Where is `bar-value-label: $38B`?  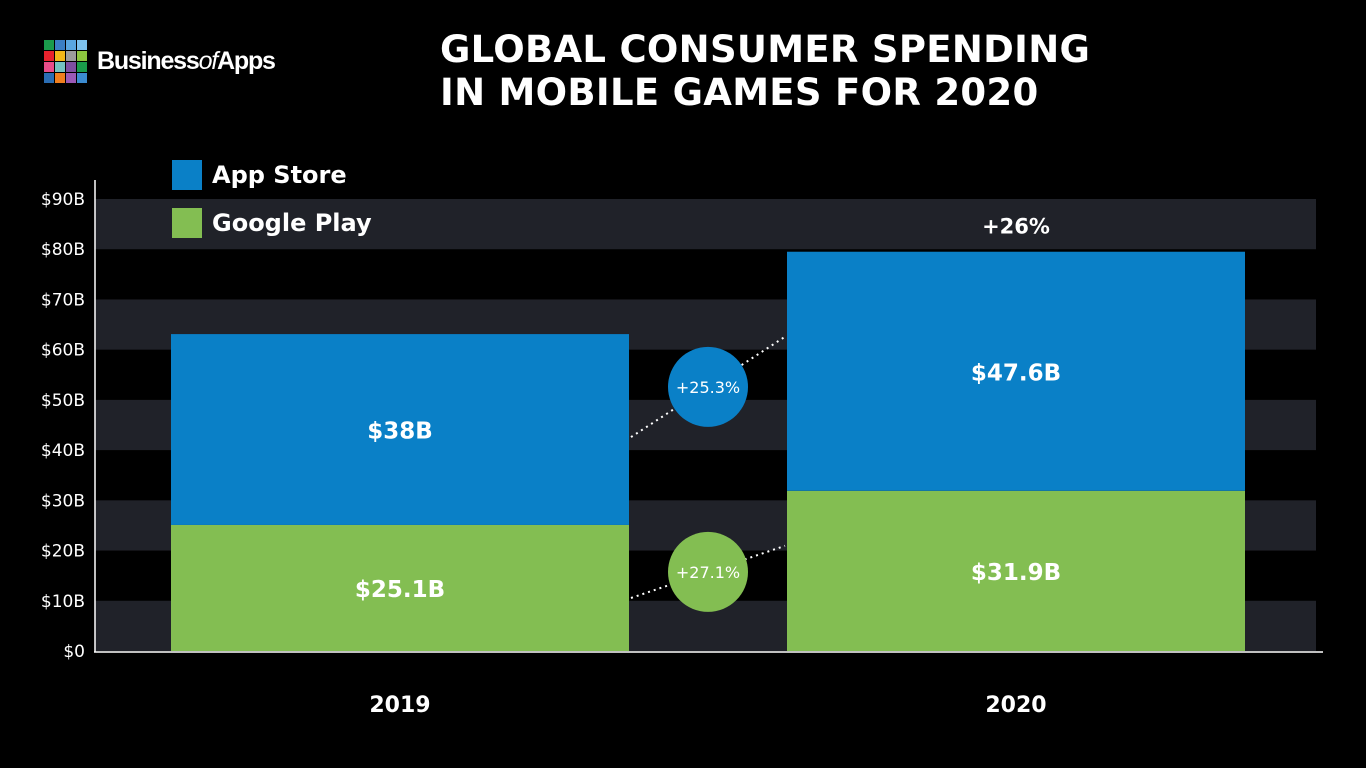
bar-value-label: $38B is located at coordinates (400, 432).